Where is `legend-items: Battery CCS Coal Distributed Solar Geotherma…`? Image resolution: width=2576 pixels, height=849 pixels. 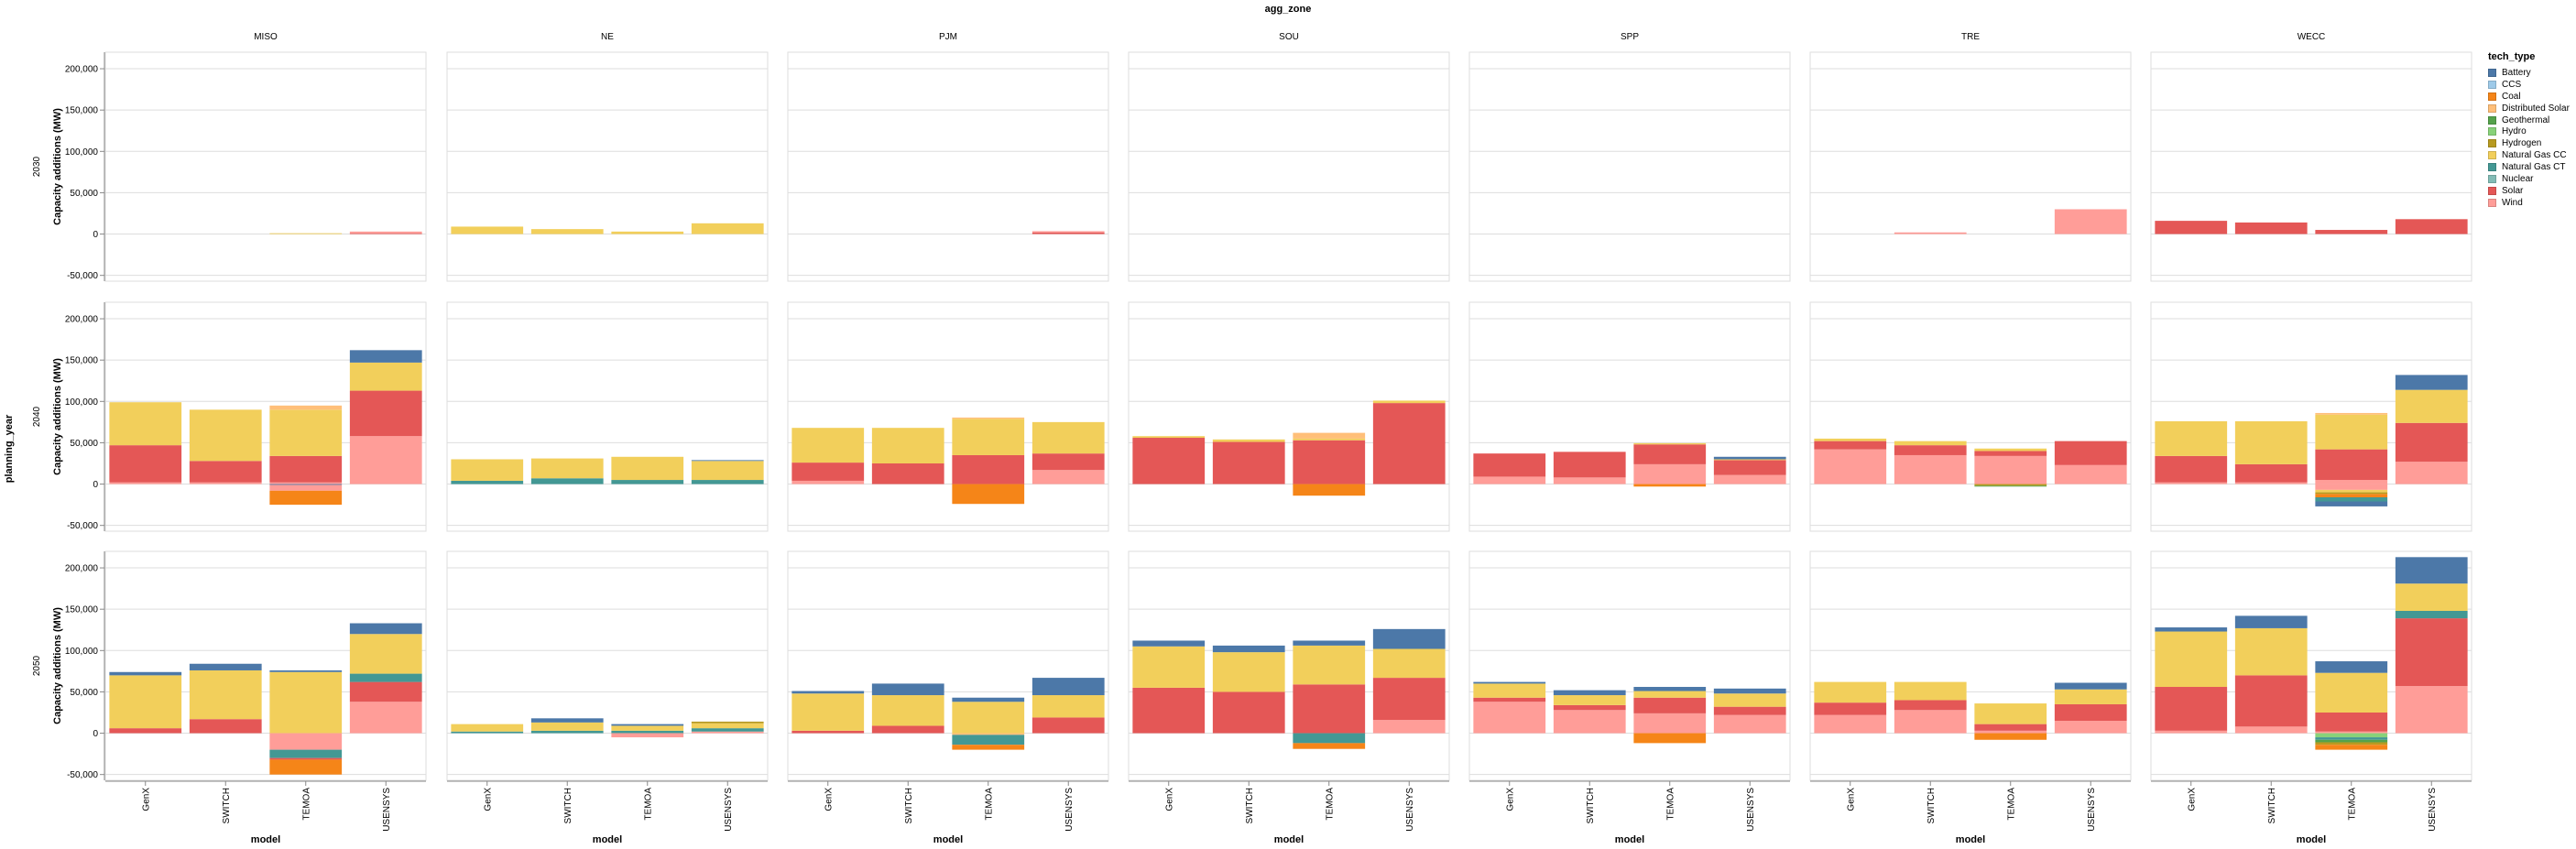
legend-items: Battery CCS Coal Distributed Solar Geotherma… is located at coordinates (2529, 138).